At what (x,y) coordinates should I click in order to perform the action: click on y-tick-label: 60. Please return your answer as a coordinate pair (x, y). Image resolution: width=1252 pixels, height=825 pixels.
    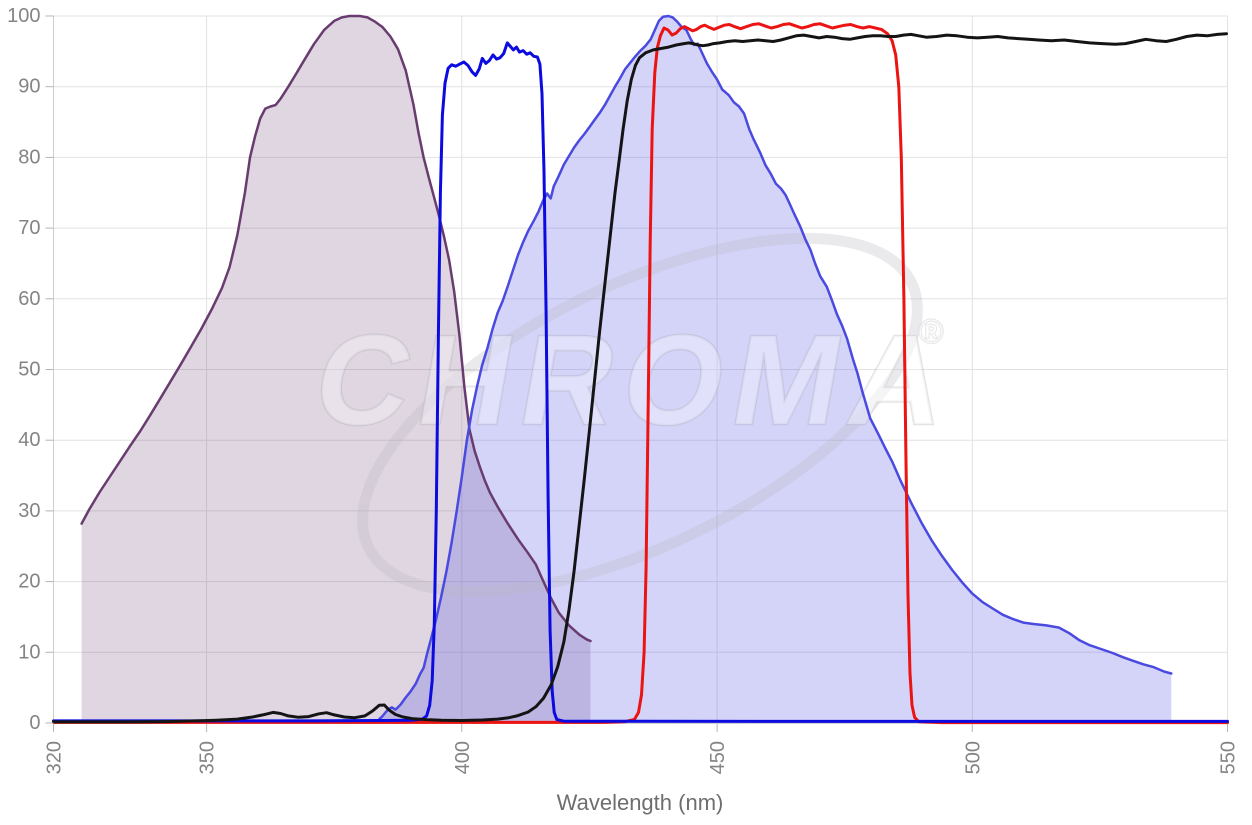
    Looking at the image, I should click on (29, 299).